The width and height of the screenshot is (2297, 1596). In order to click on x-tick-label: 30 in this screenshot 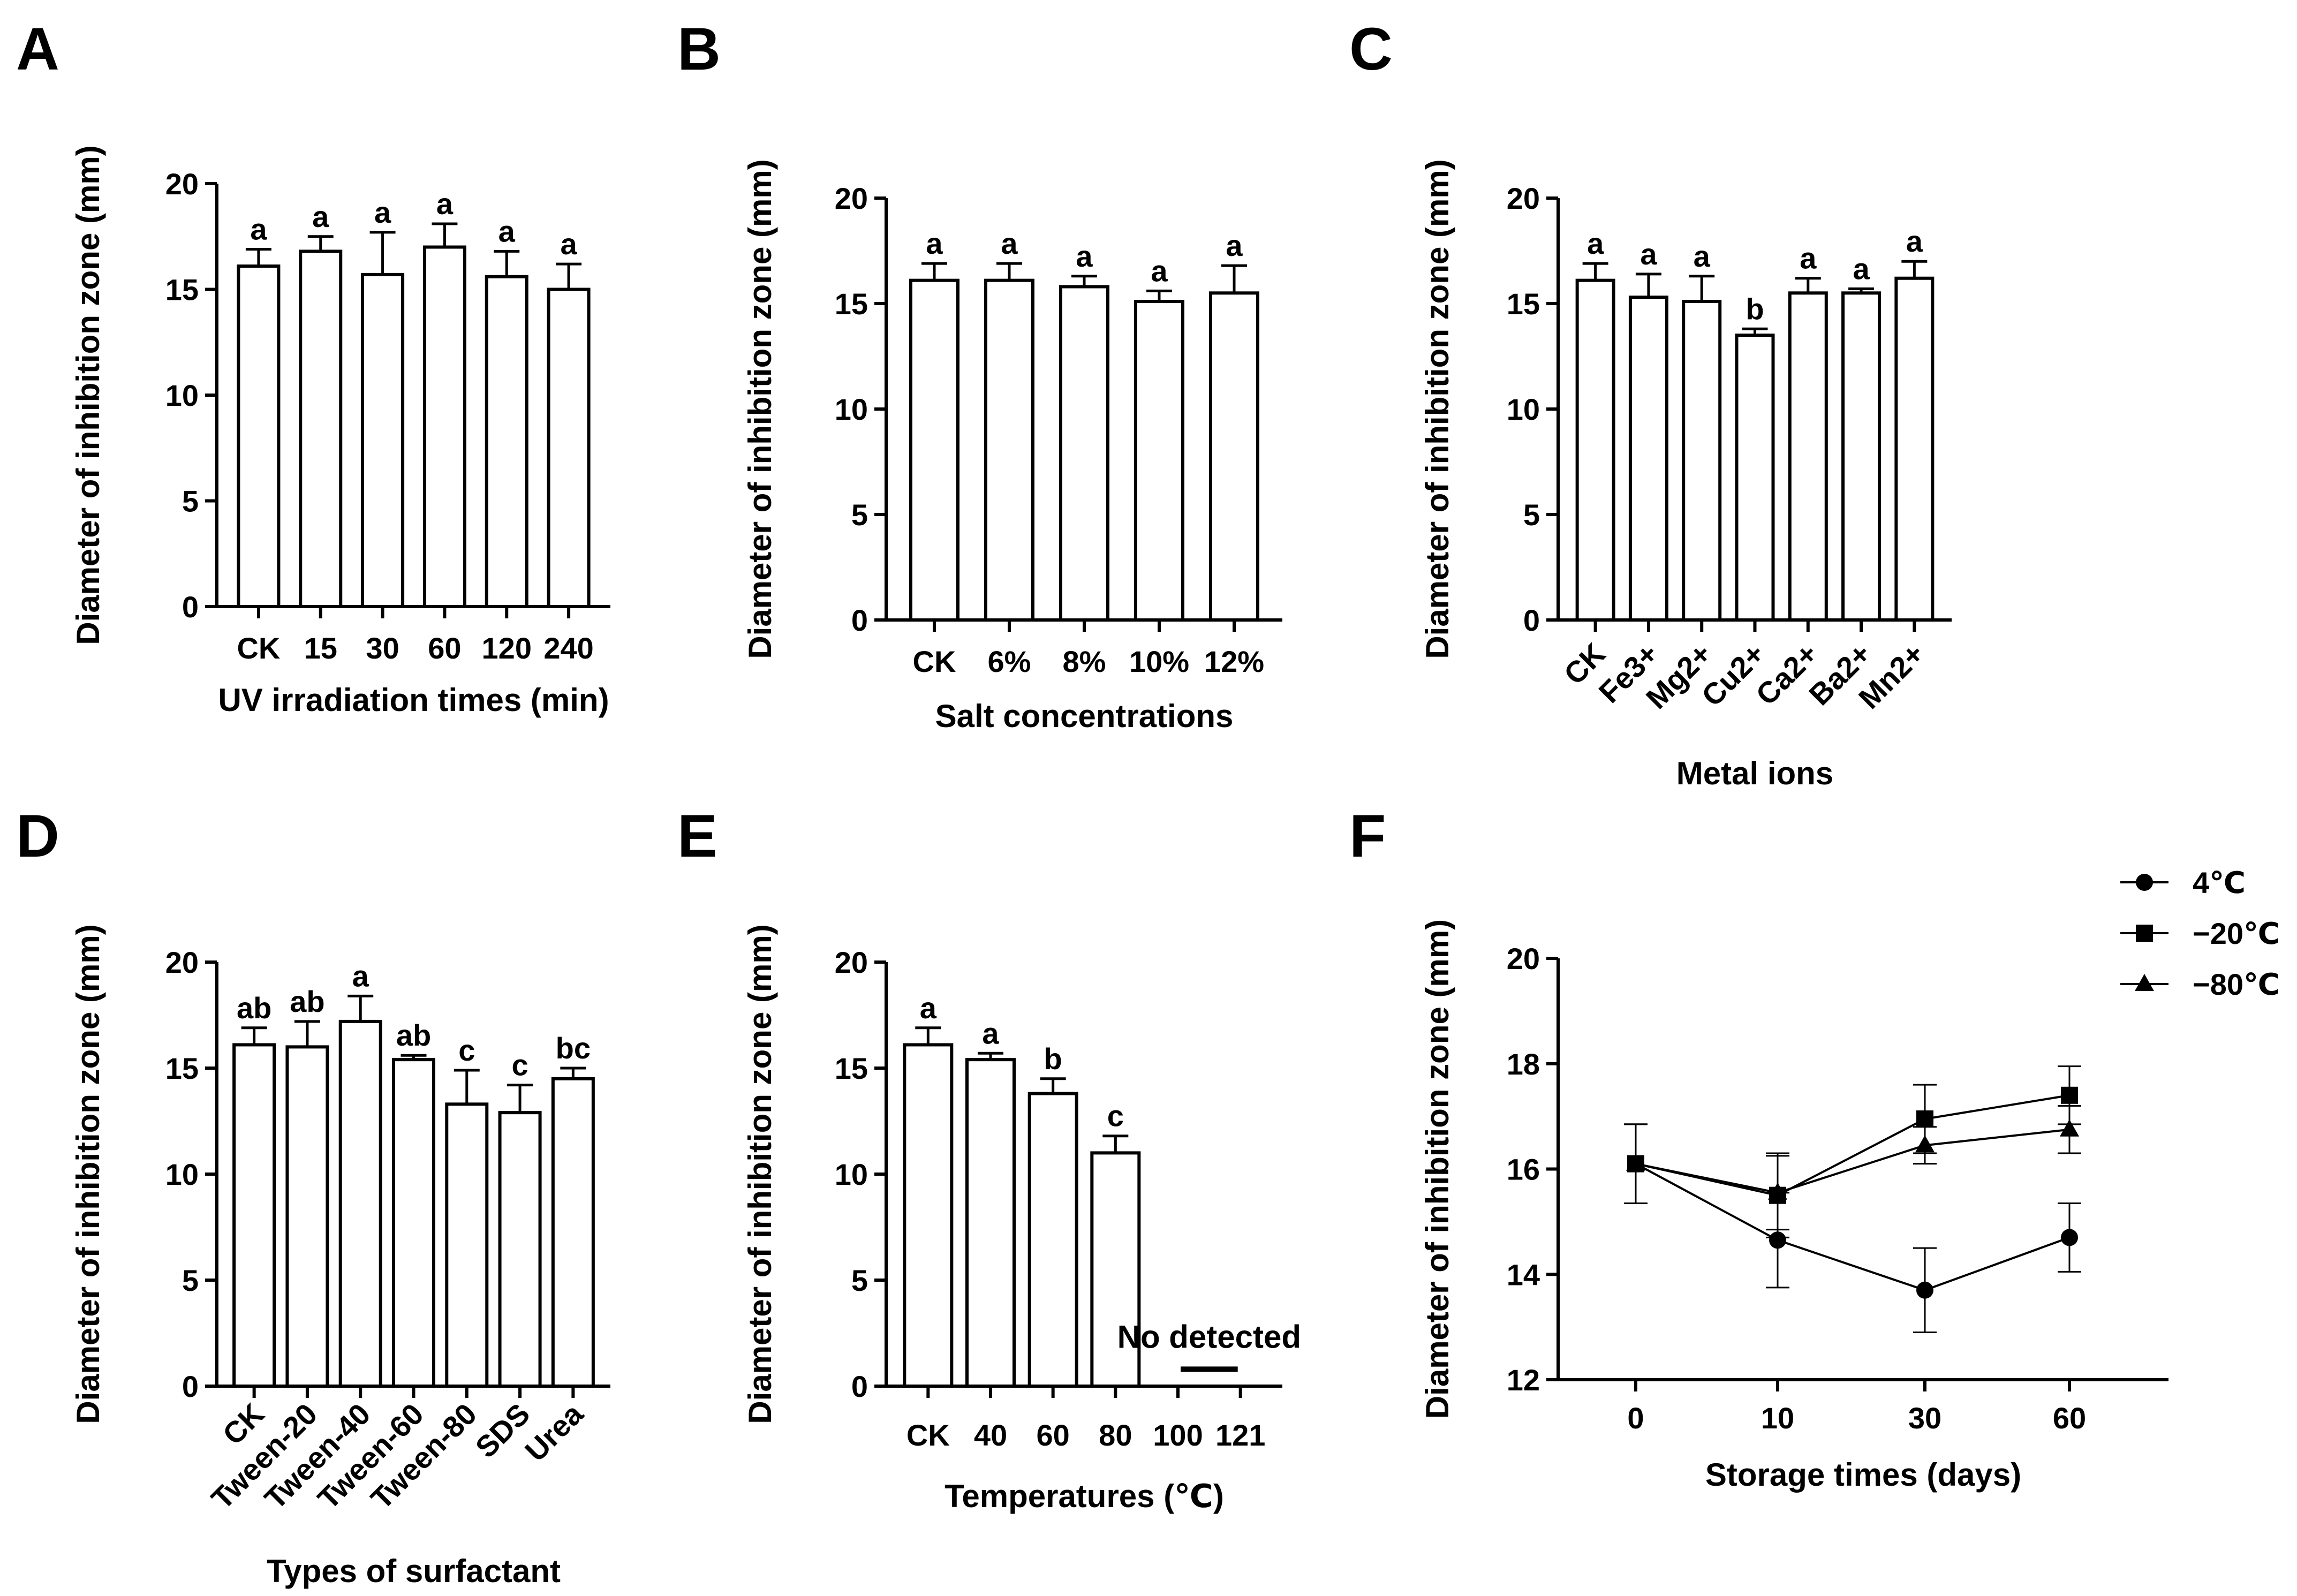, I will do `click(382, 648)`.